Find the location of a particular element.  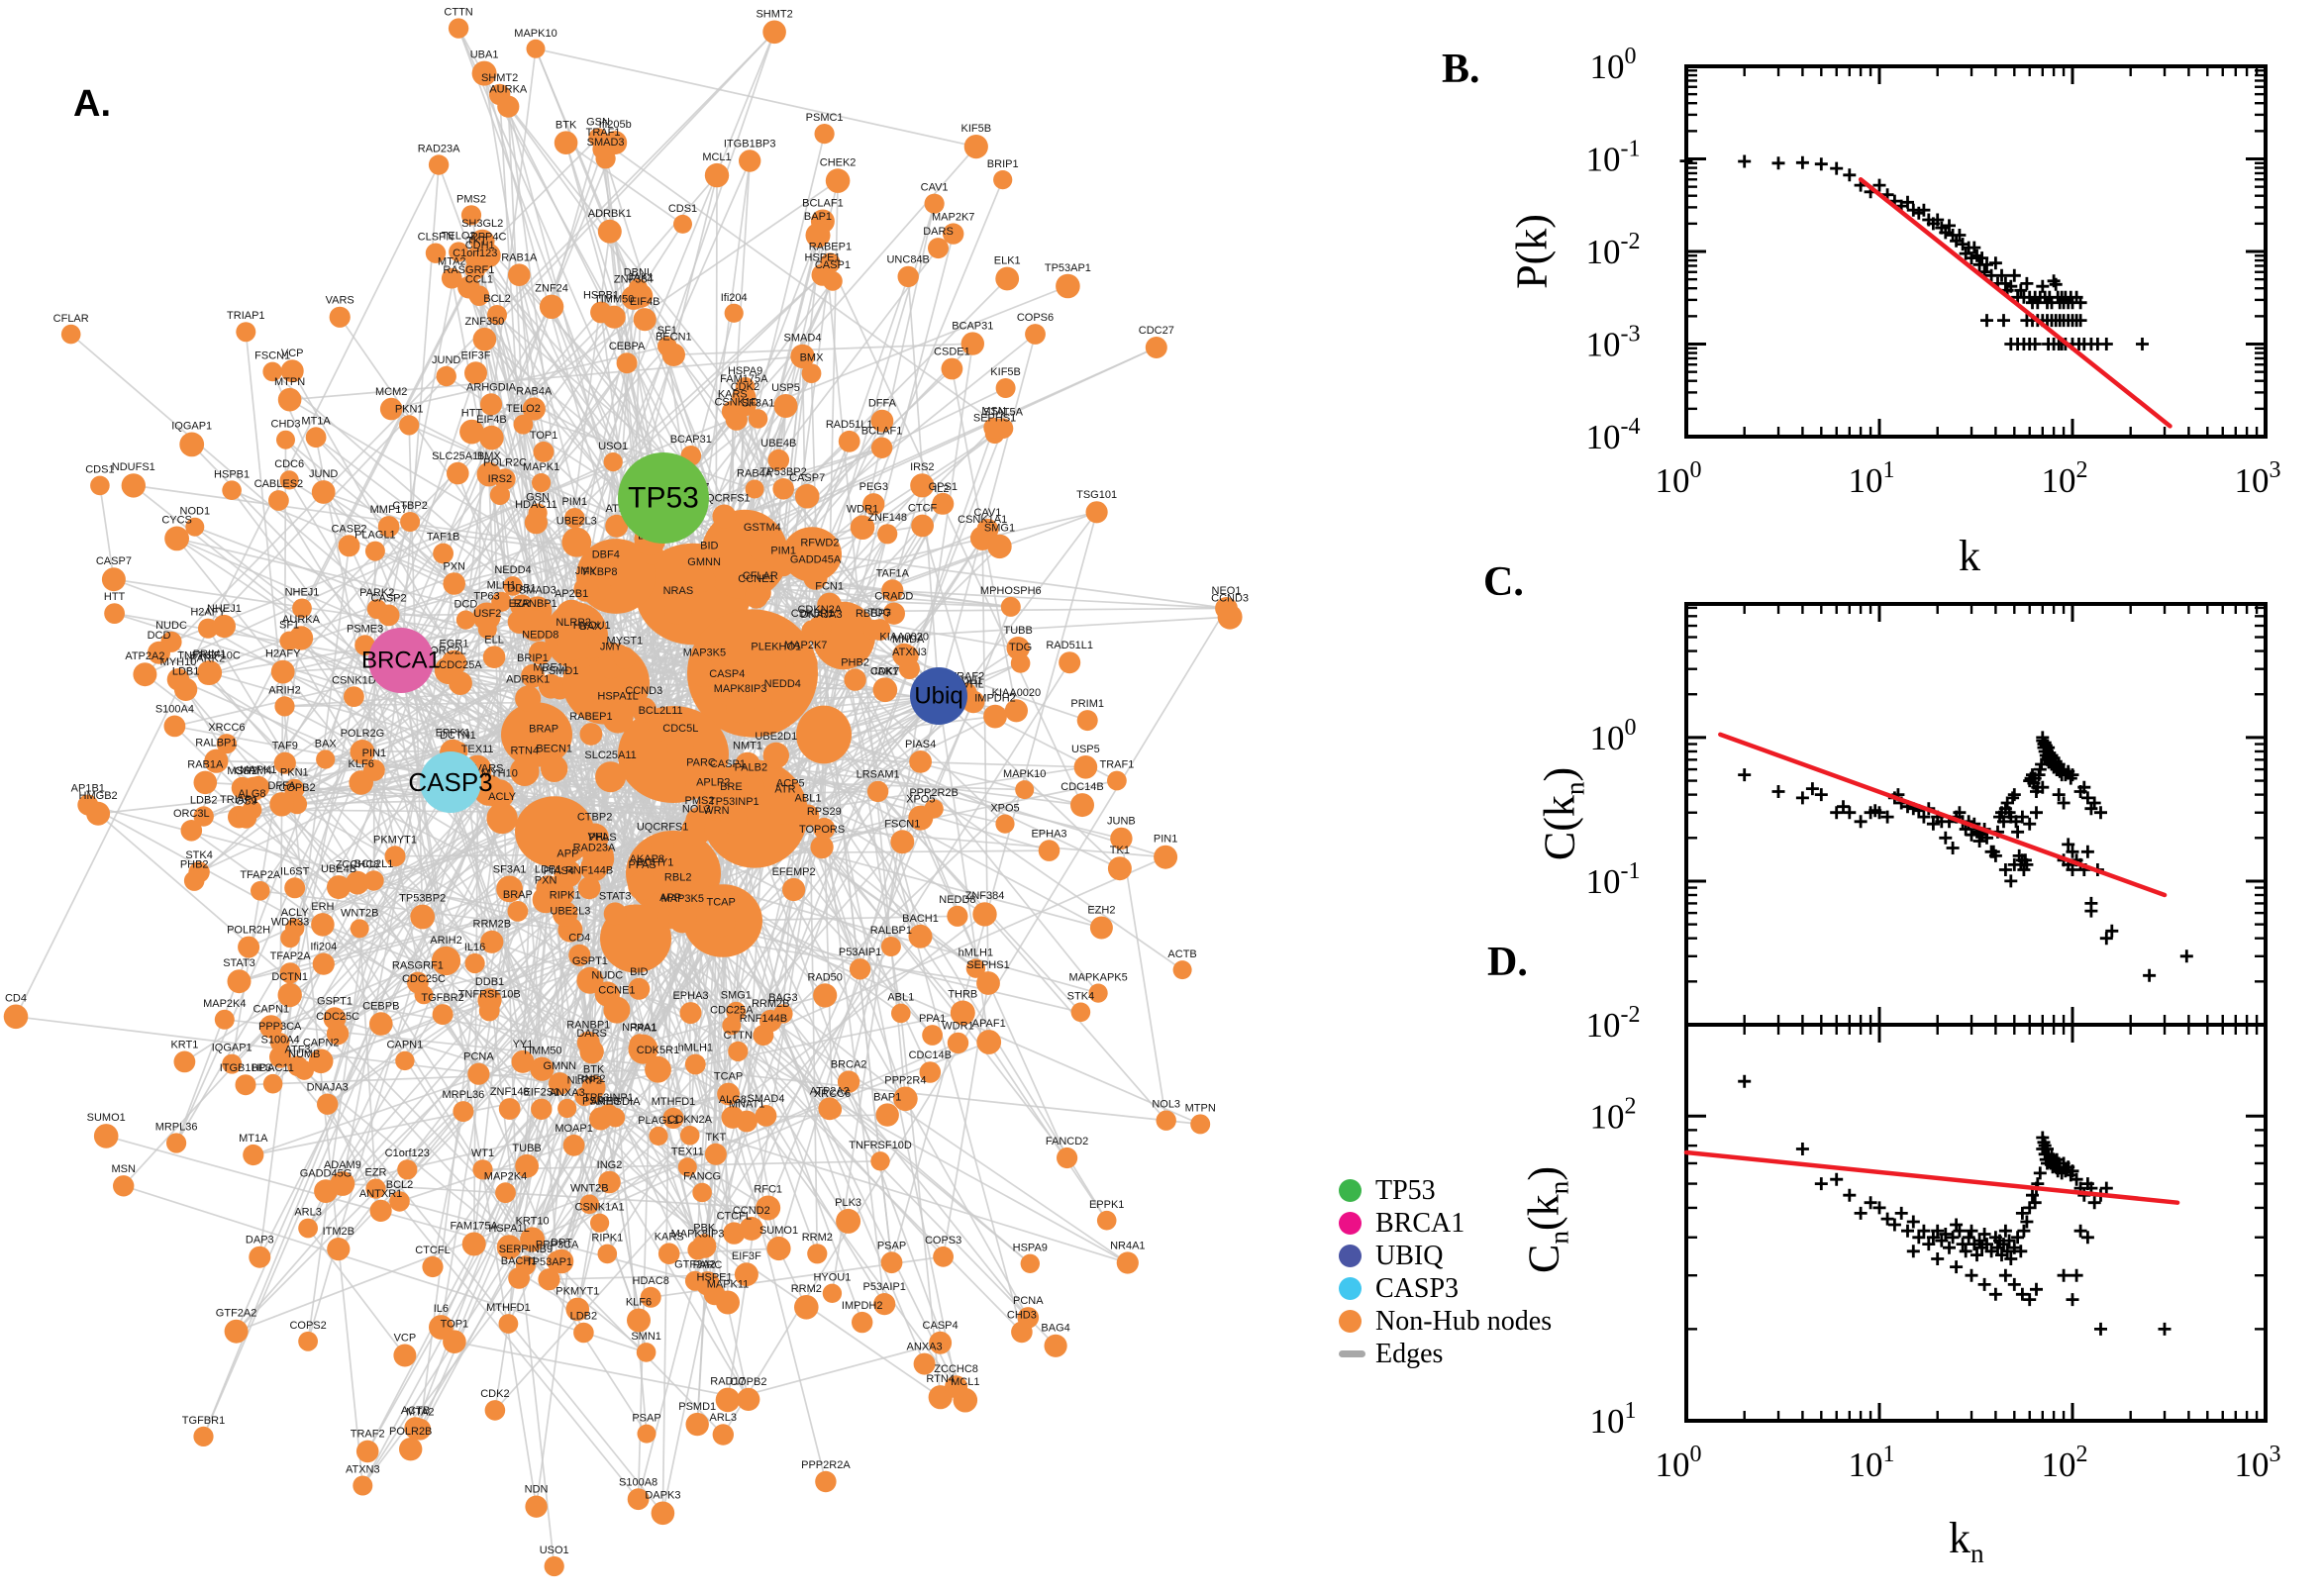

legend-item-ubiq: UBIQ is located at coordinates (1445, 1256).